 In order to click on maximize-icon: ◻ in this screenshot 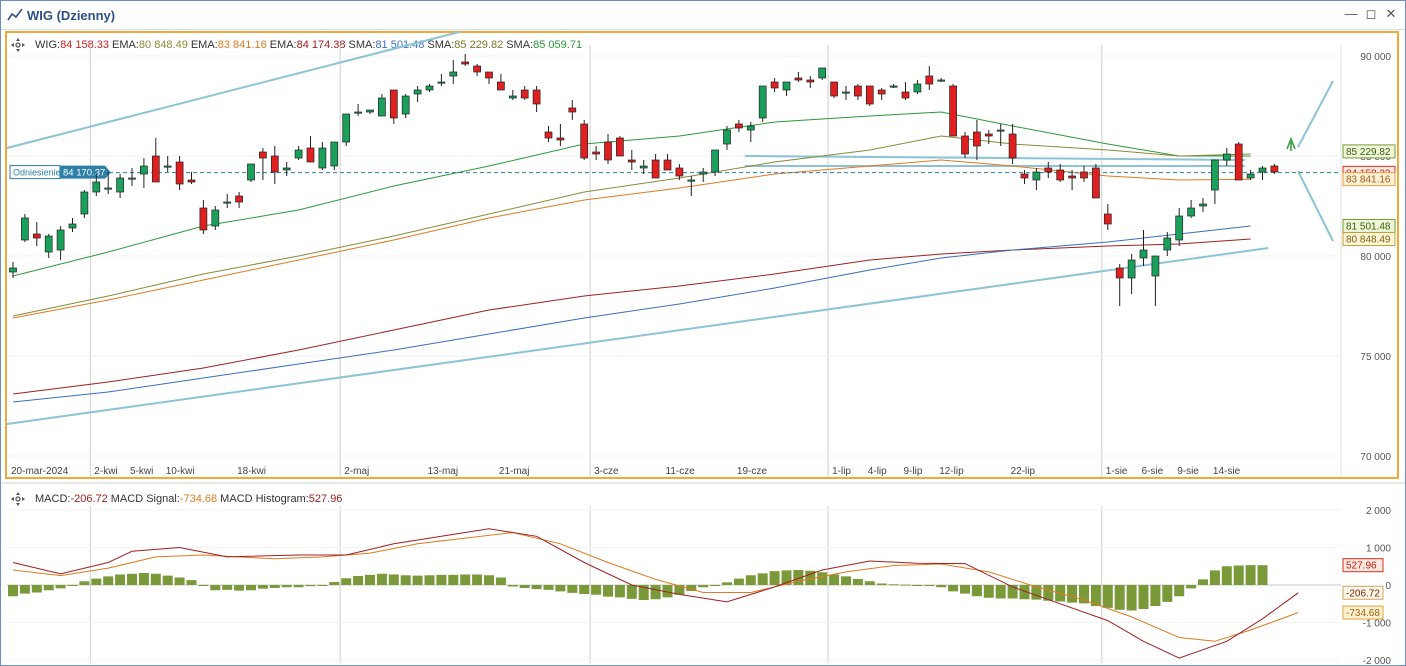, I will do `click(1371, 13)`.